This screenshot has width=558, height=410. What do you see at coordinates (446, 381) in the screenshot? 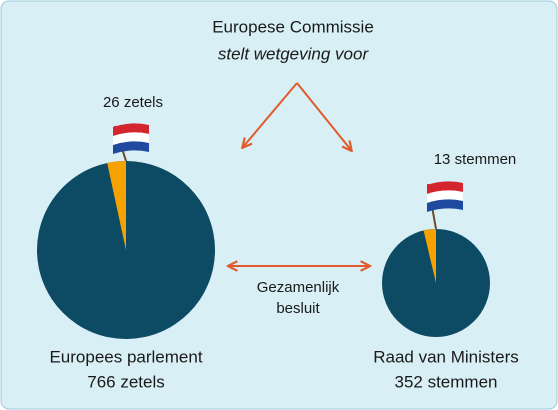
I see `pie-total-label: 352 stemmen` at bounding box center [446, 381].